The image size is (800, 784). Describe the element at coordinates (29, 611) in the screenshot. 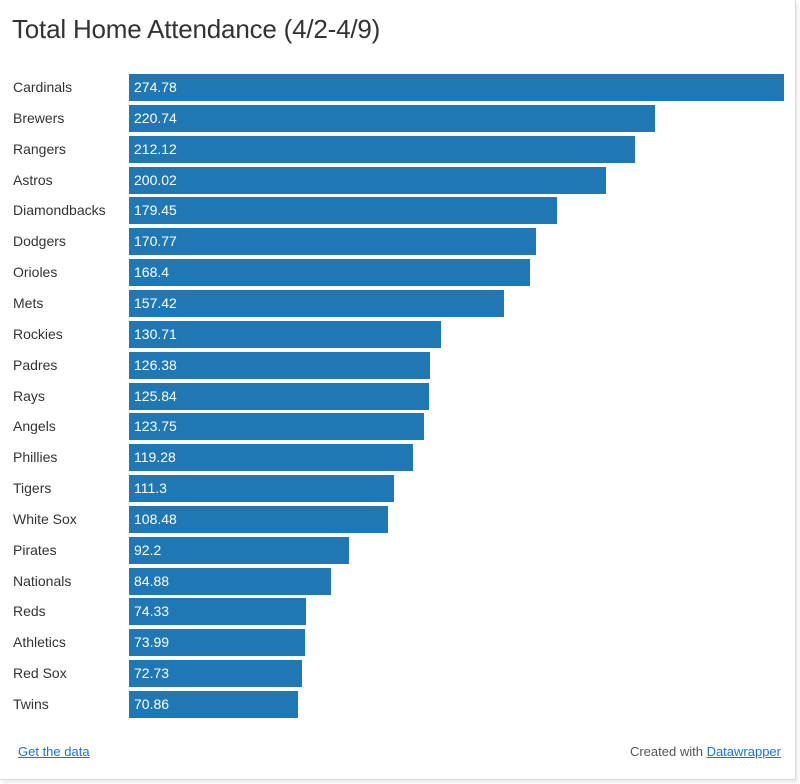

I see `category-label: Reds` at that location.